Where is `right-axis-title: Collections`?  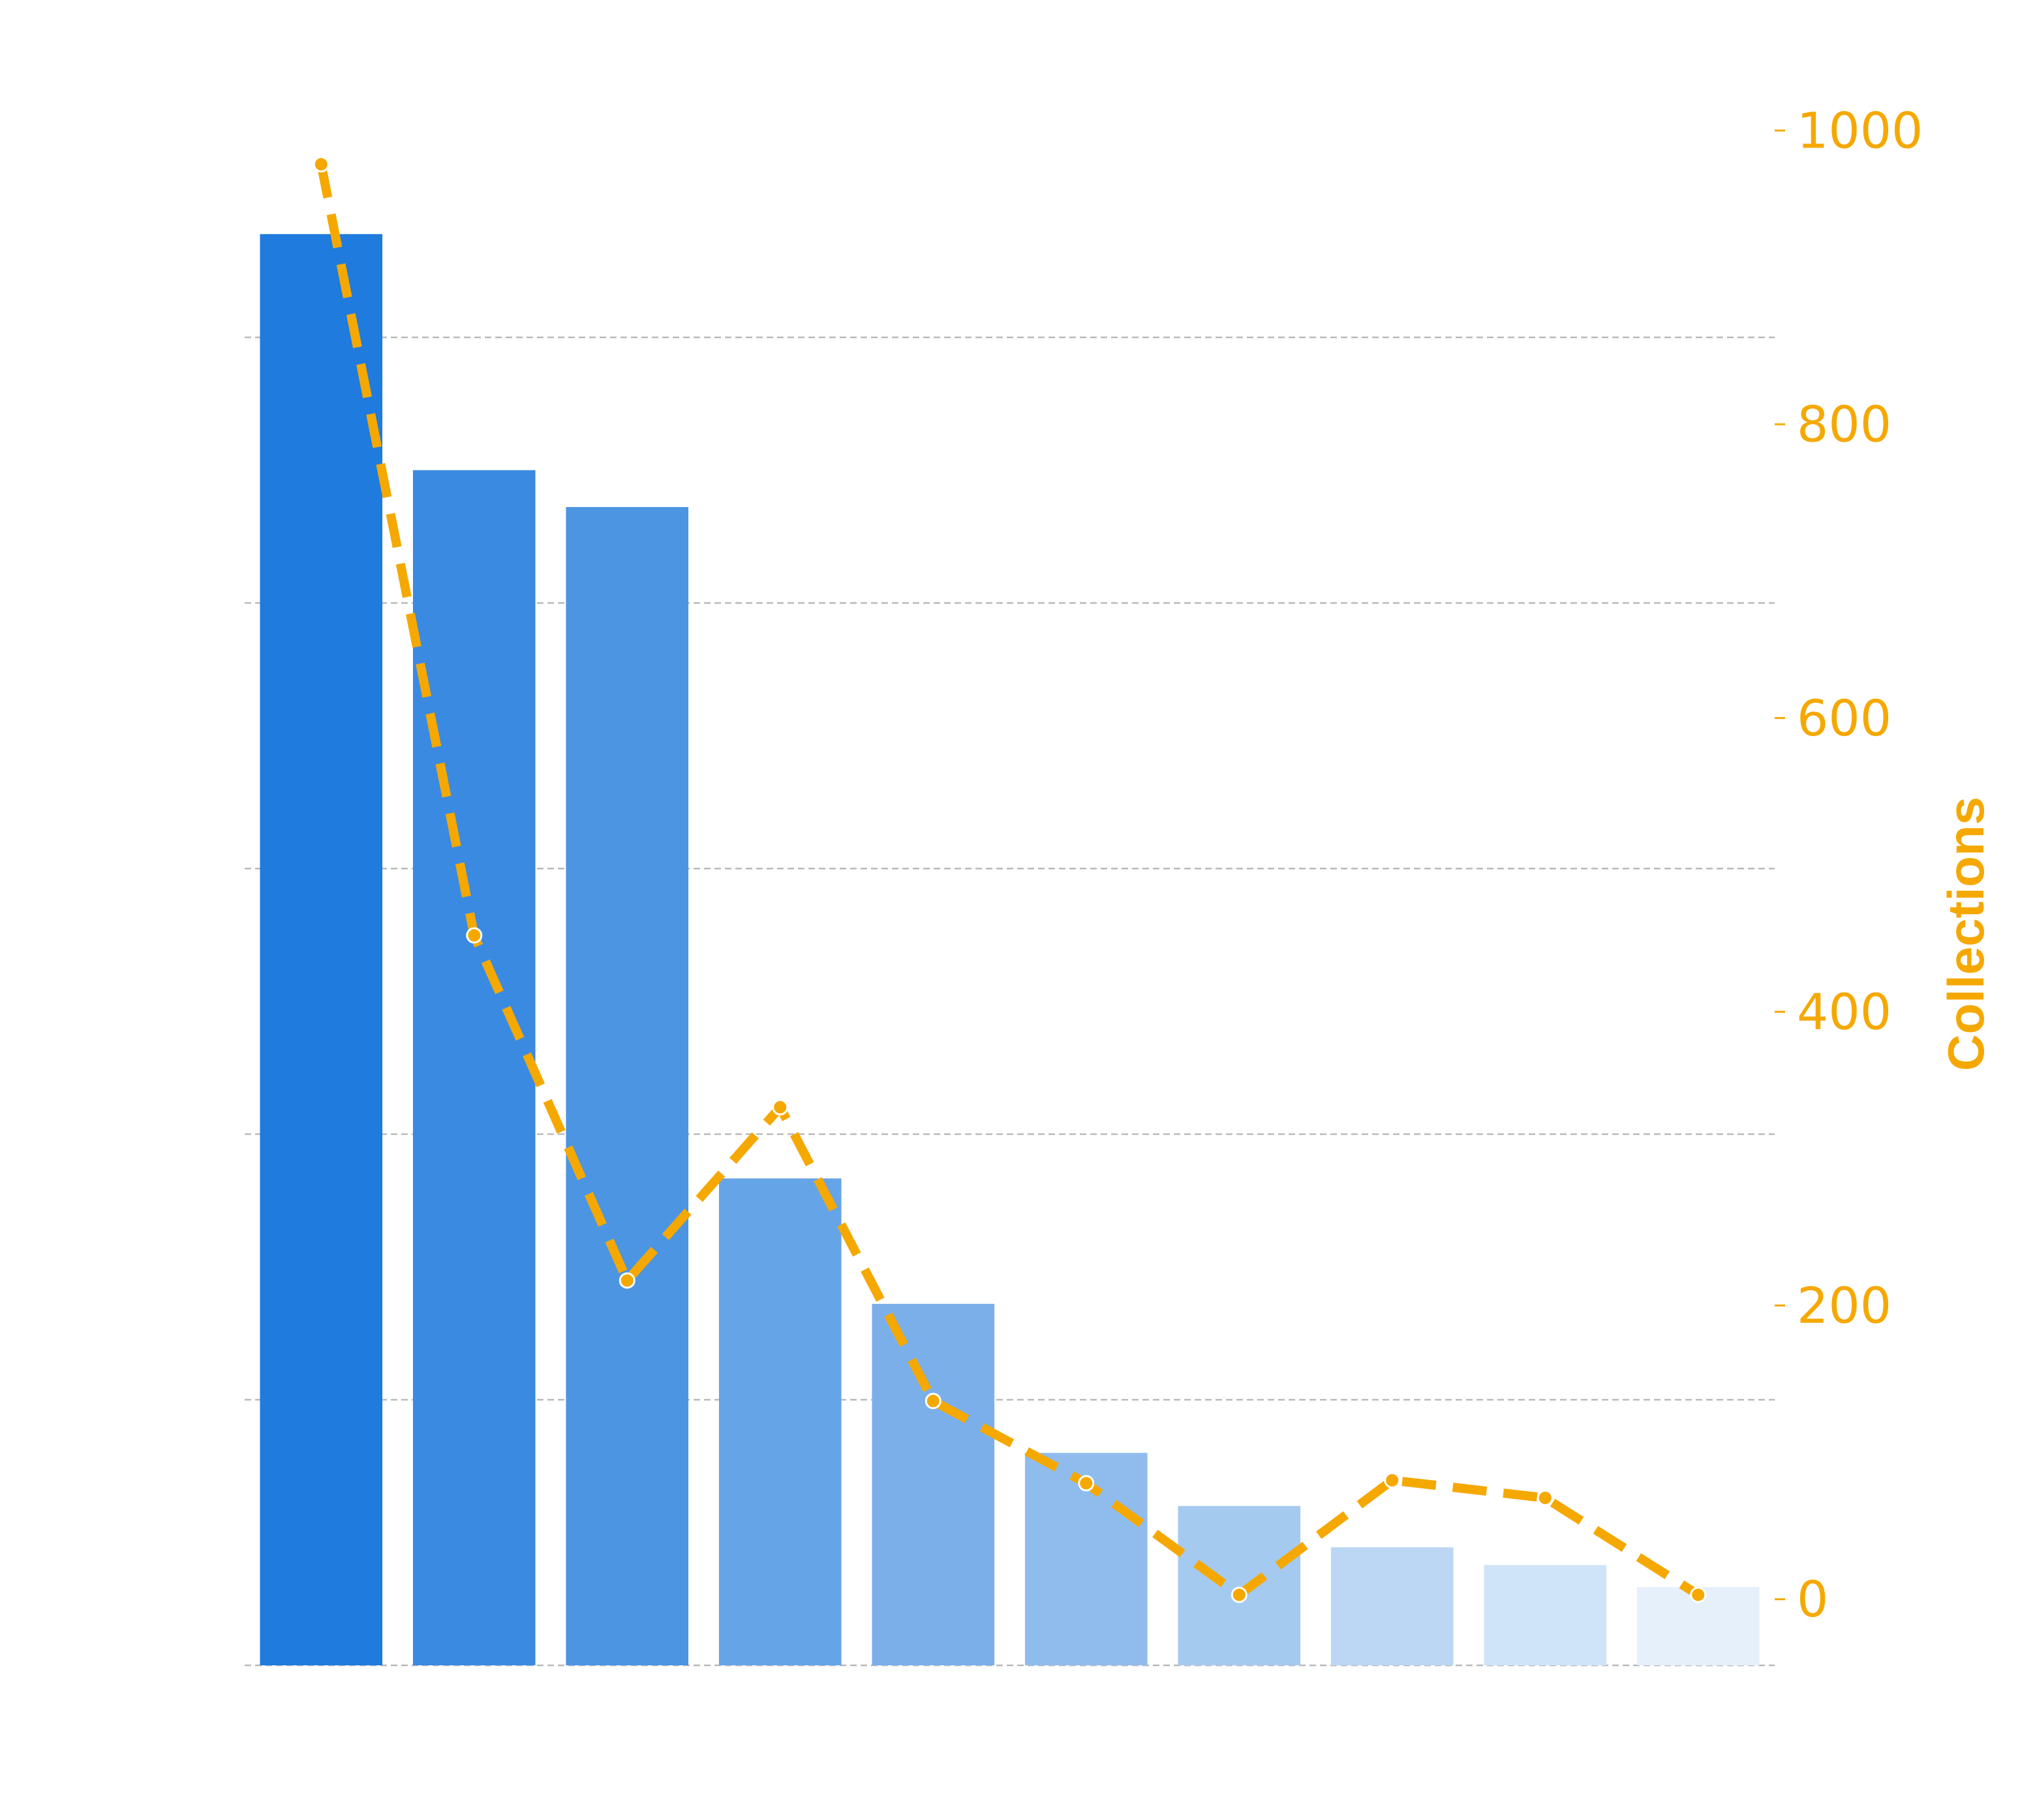 right-axis-title: Collections is located at coordinates (1966, 934).